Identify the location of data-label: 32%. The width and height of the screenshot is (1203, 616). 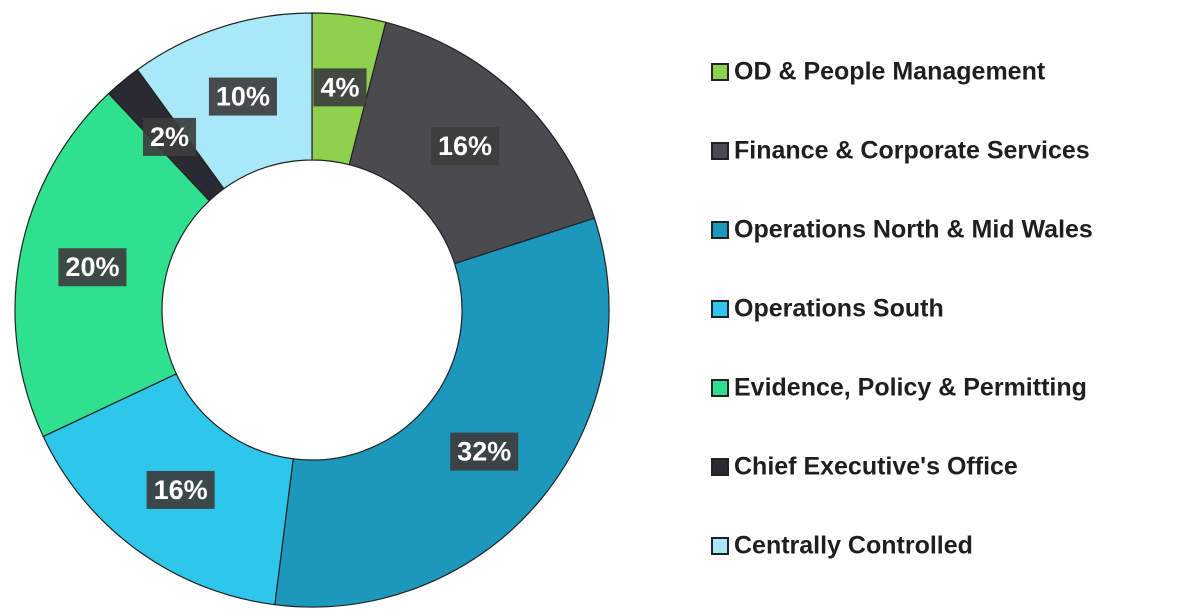
(484, 452).